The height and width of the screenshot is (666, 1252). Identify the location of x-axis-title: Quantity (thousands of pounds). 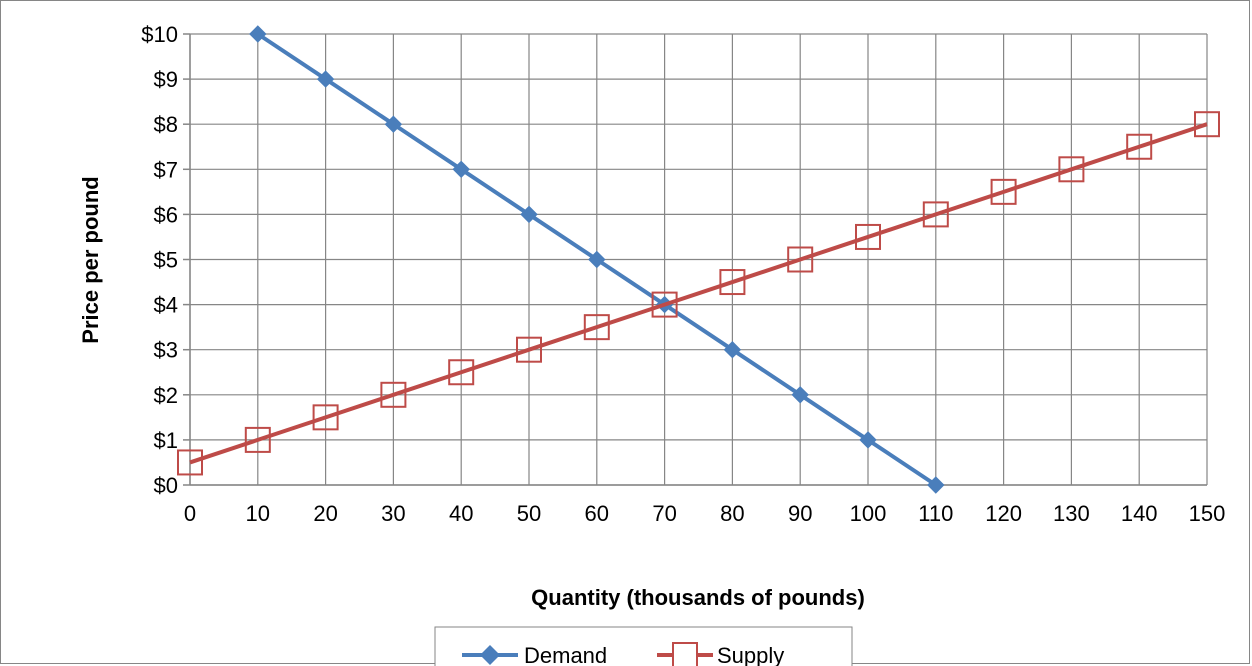
(698, 597).